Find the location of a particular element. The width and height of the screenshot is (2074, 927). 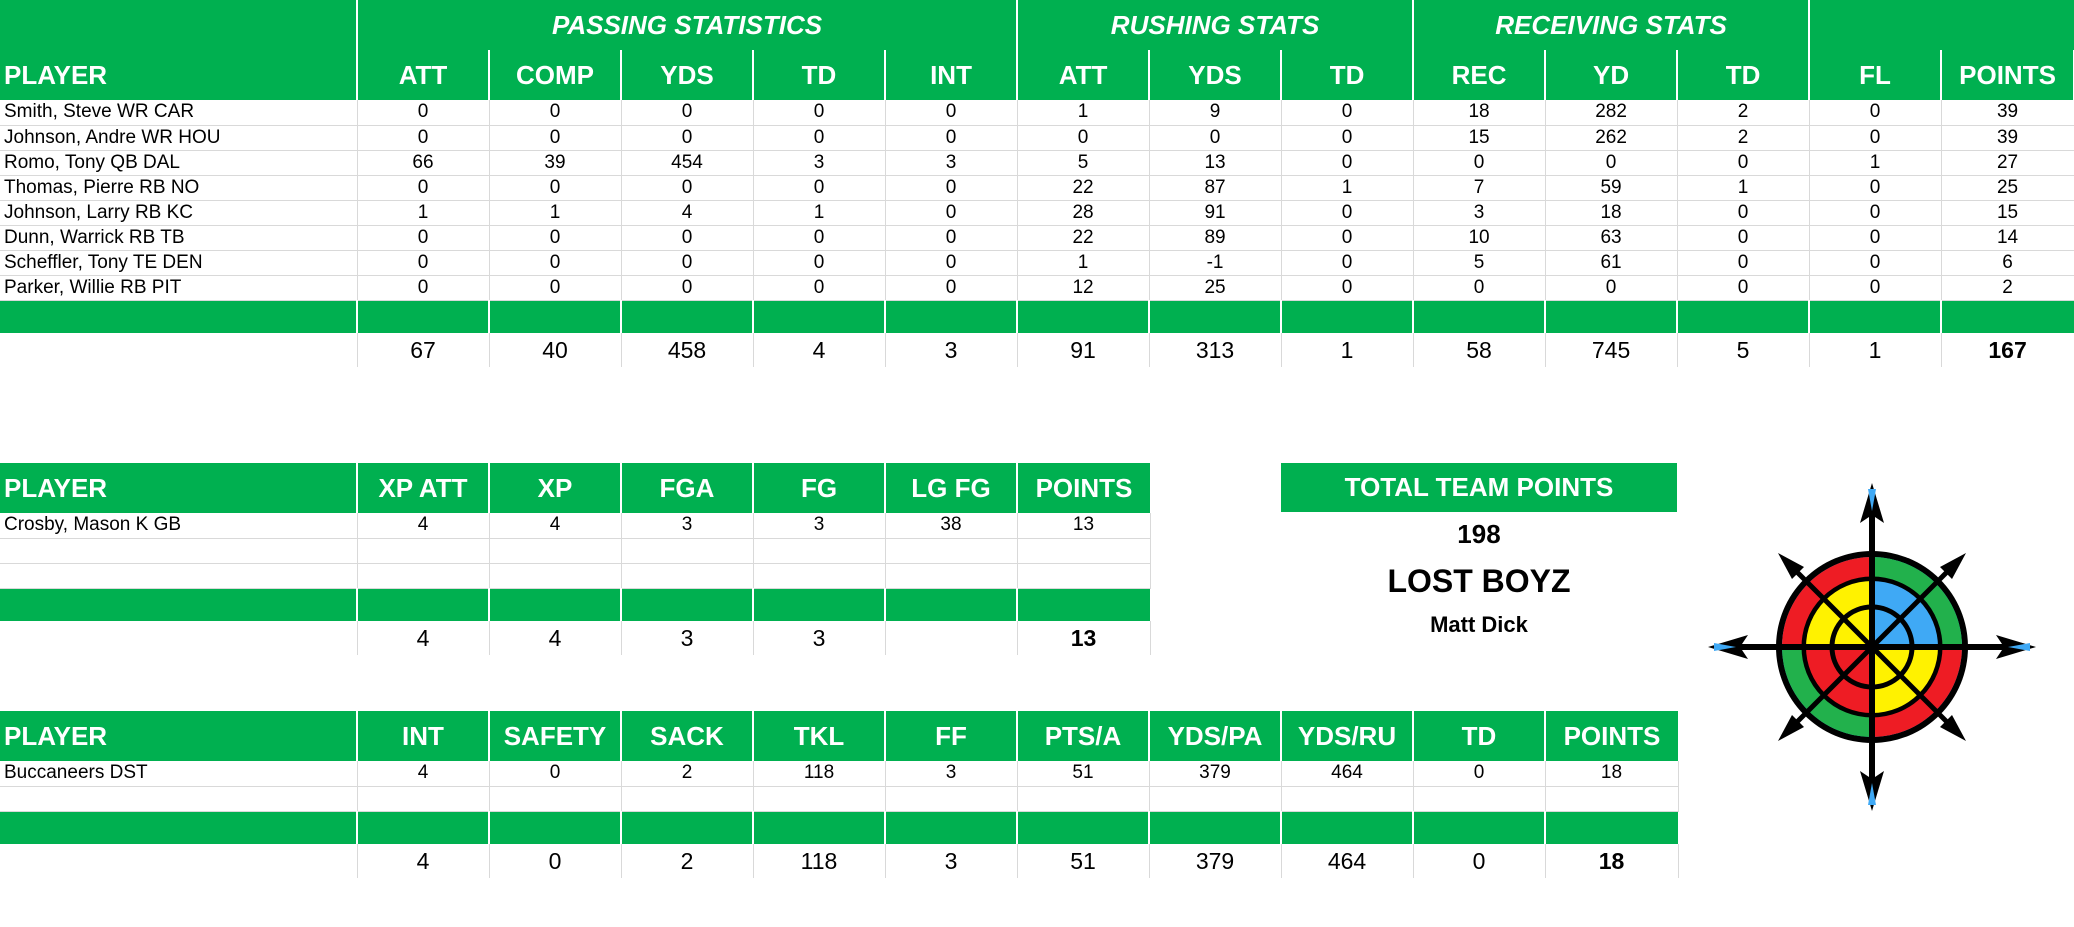

stat-cell: 27 is located at coordinates (2007, 163).